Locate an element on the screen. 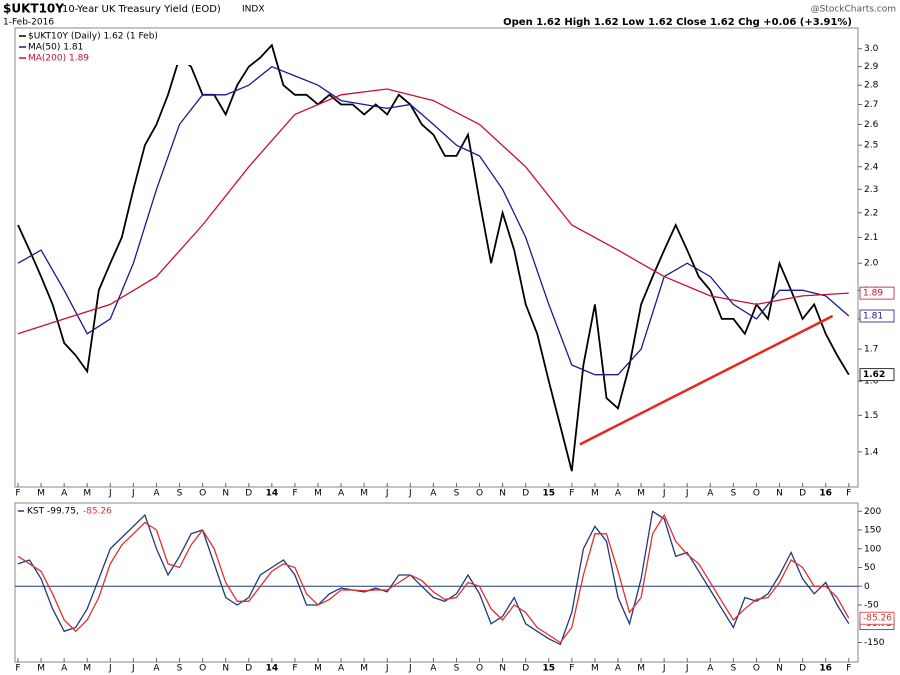  x-tick-label: 16 is located at coordinates (825, 669).